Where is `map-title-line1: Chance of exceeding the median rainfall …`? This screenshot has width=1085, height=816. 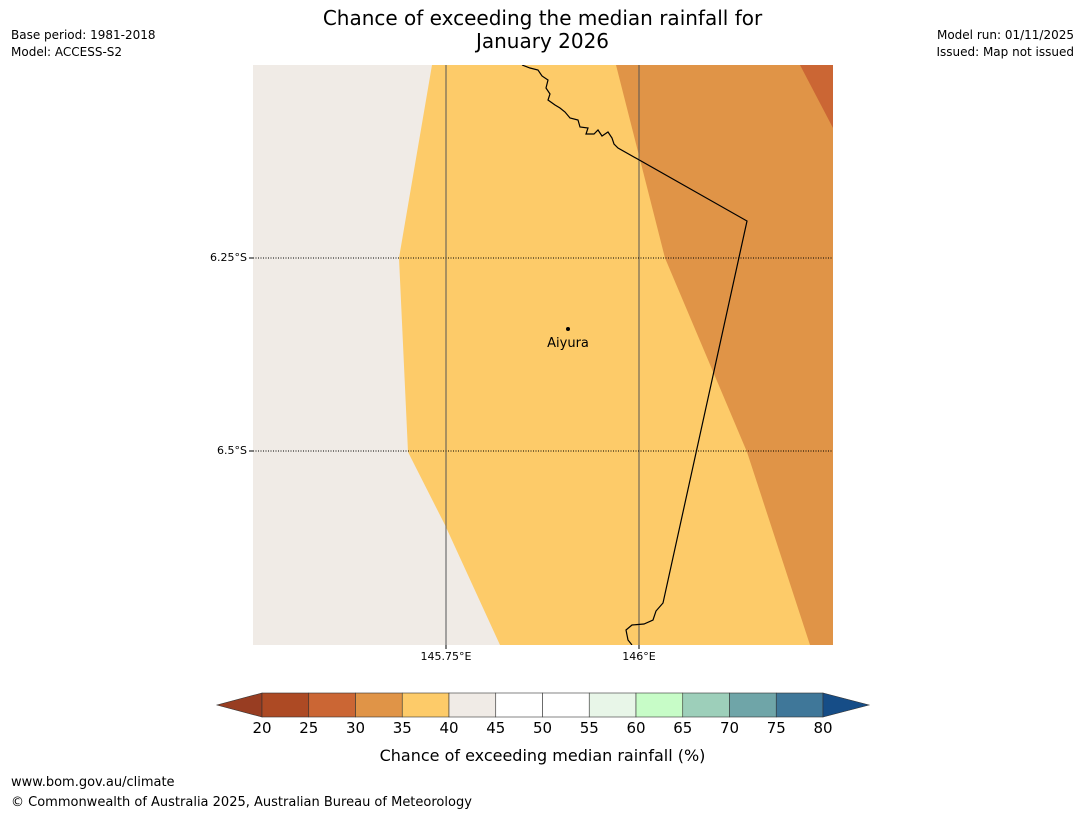
map-title-line1: Chance of exceeding the median rainfall … is located at coordinates (542, 18).